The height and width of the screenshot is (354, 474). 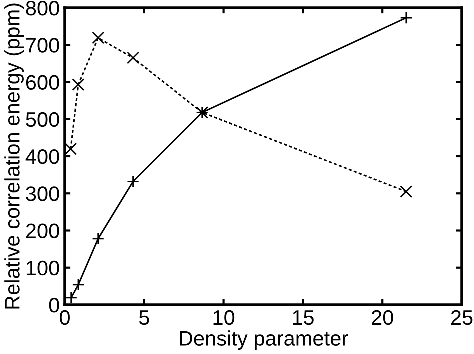 I want to click on x-axis-title: Density parameter, so click(x=264, y=340).